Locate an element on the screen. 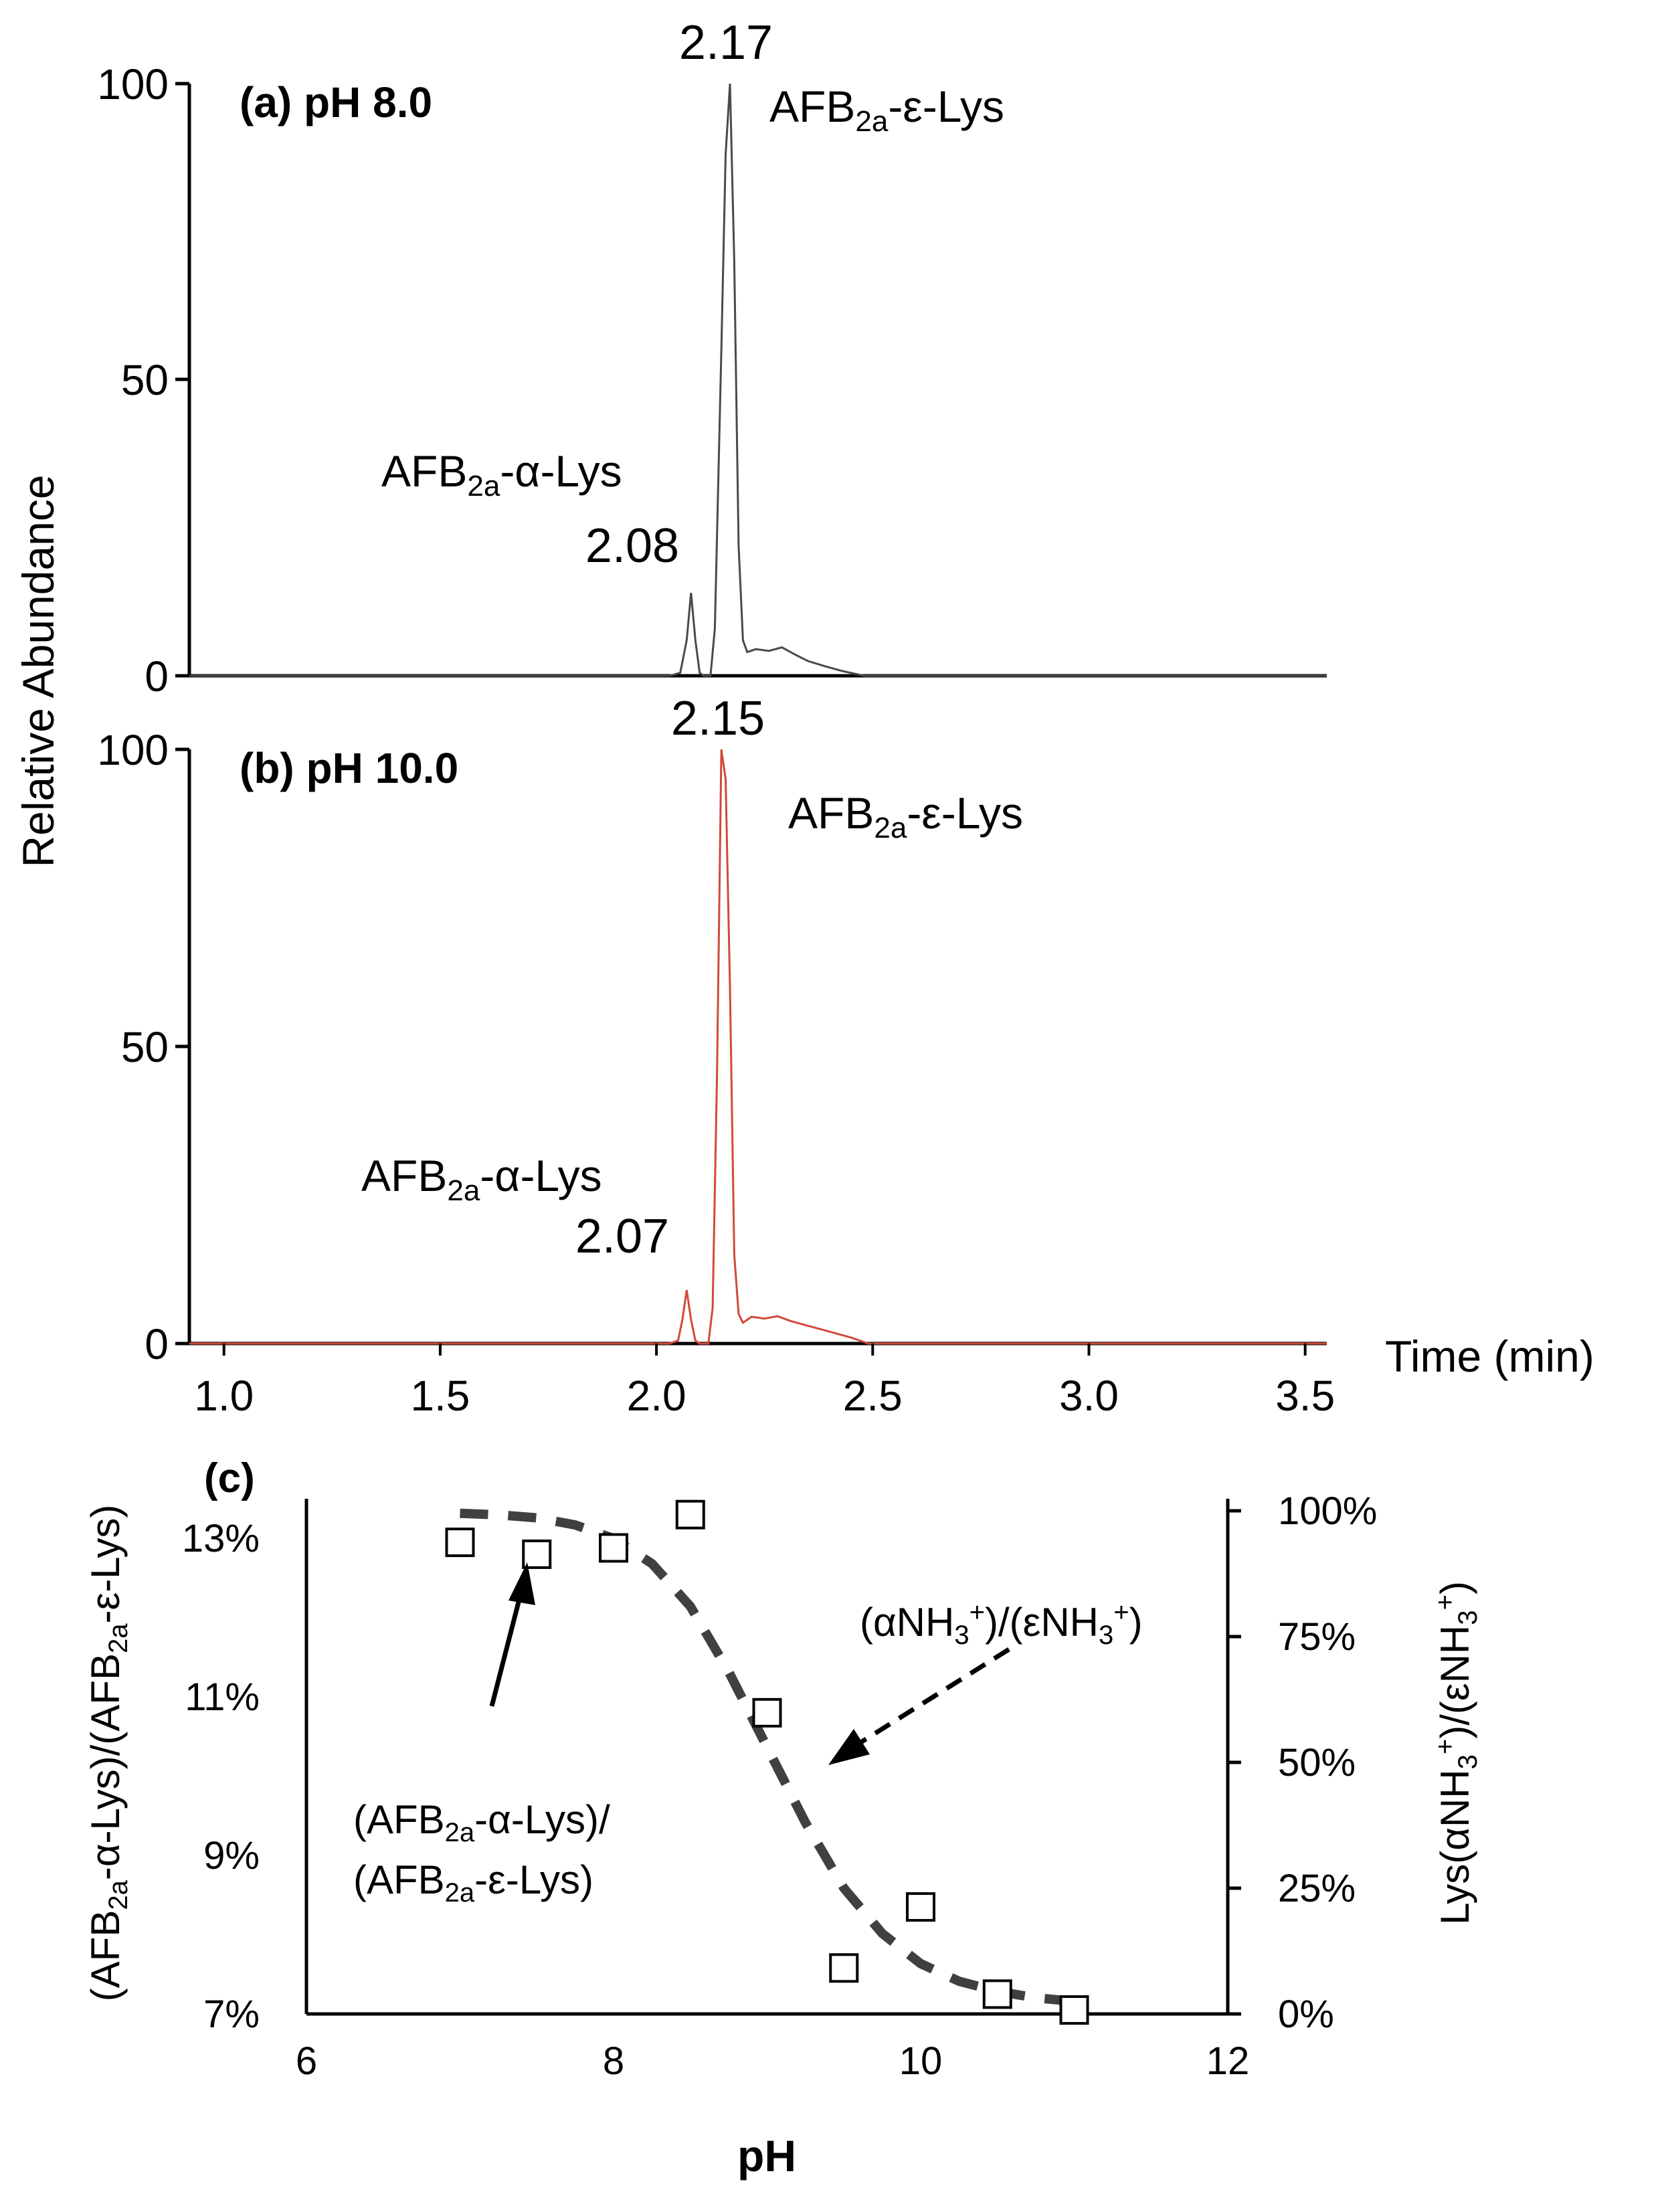 This screenshot has height=2212, width=1660. panel-b-peak-label-minor: 2.07 is located at coordinates (622, 1237).